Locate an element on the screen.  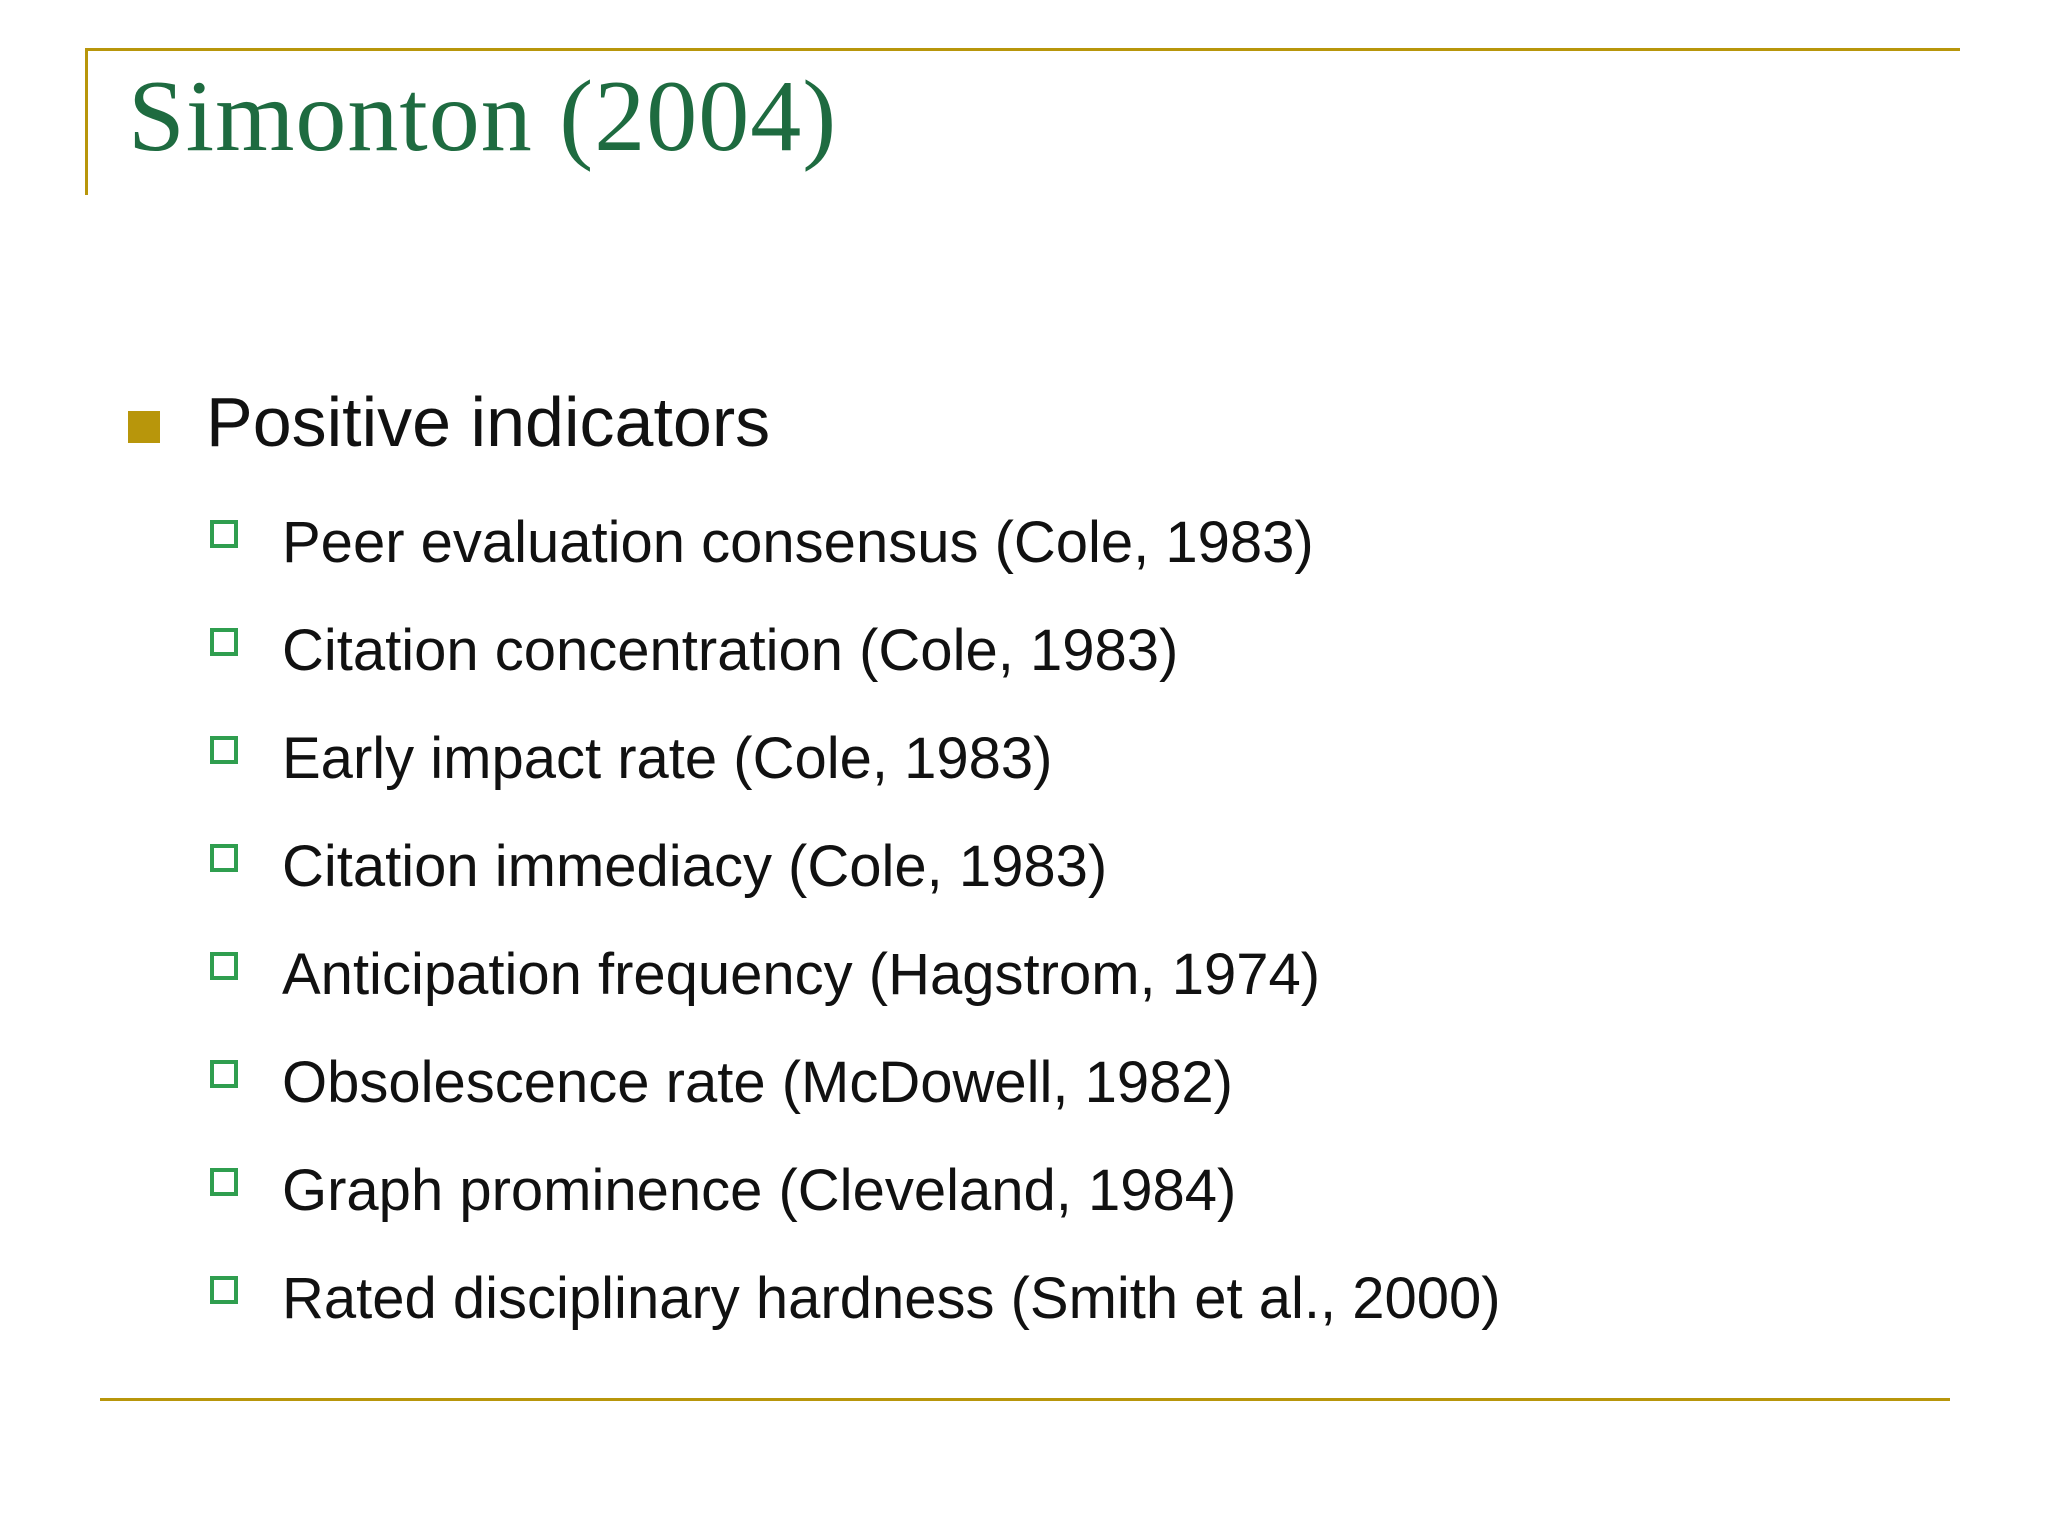
slide-title: Simonton (2004) is located at coordinates (483, 116).